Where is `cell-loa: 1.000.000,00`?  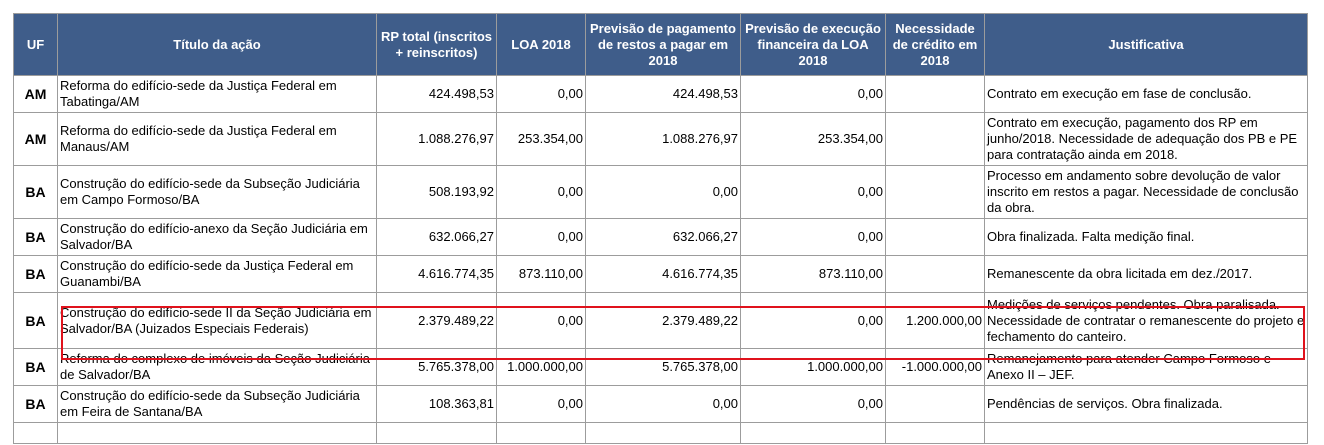 cell-loa: 1.000.000,00 is located at coordinates (541, 367).